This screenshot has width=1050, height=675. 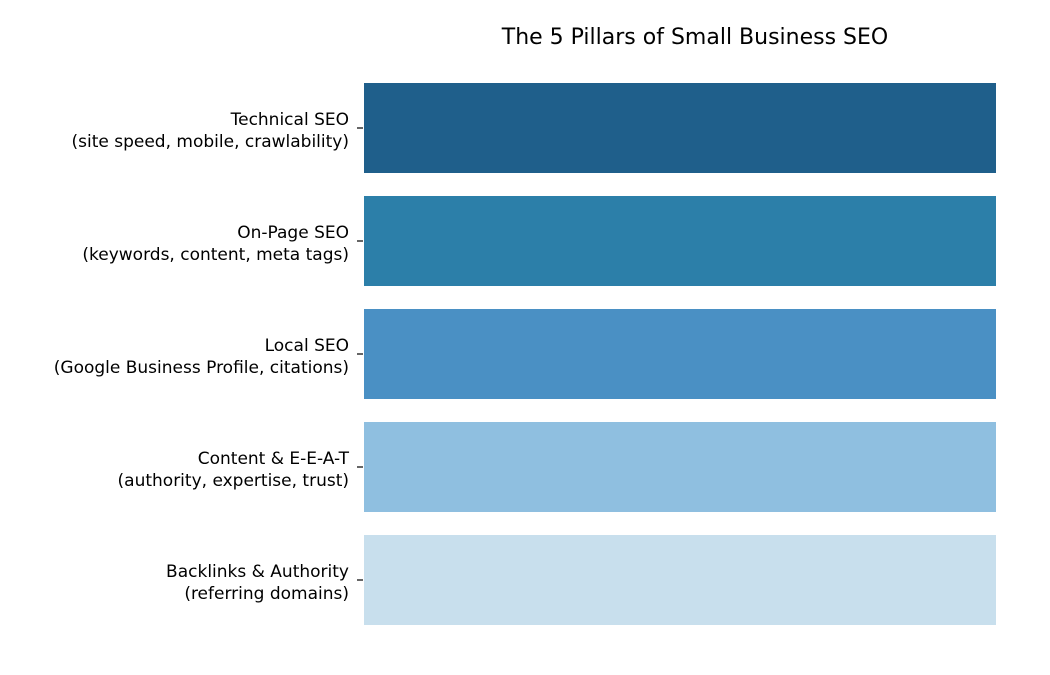 What do you see at coordinates (360, 354) in the screenshot?
I see `y-ticks-group` at bounding box center [360, 354].